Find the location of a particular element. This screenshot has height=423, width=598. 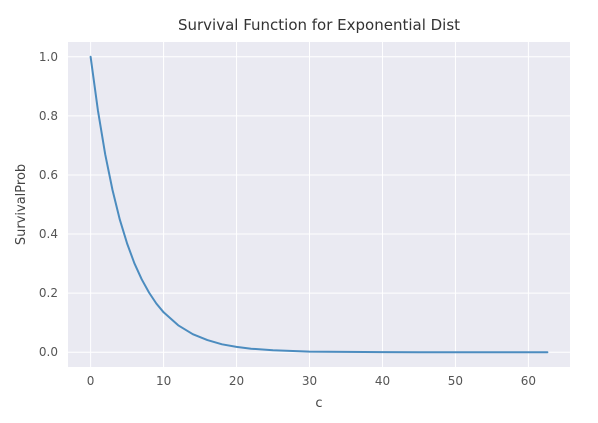

y-tick-labels: 0.0 0.2 0.4 0.6 0.8 1.0 is located at coordinates (48, 204).